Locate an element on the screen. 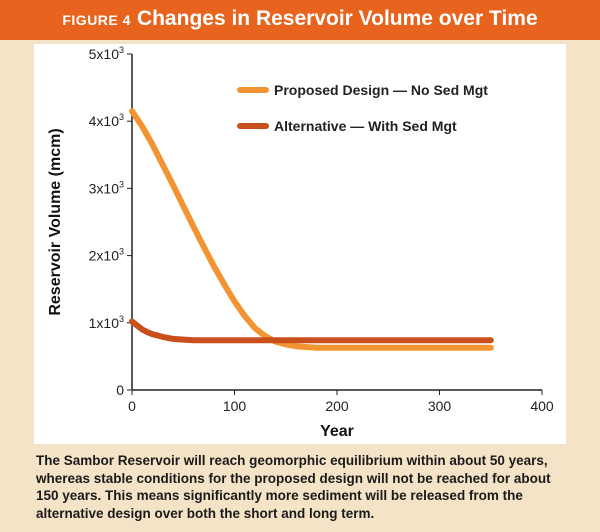 This screenshot has height=532, width=600. y-axis-label: Reservoir Volume (mcm) is located at coordinates (55, 221).